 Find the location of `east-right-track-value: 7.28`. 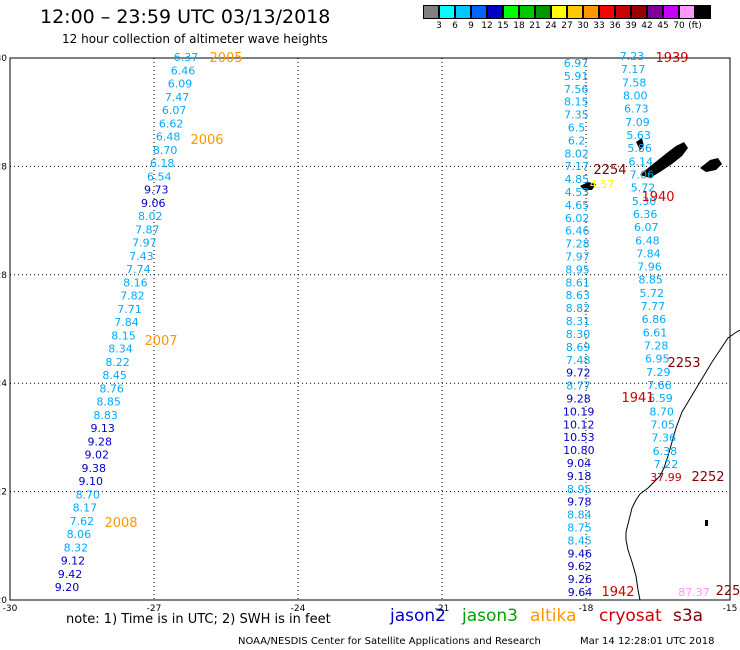

east-right-track-value: 7.28 is located at coordinates (656, 346).